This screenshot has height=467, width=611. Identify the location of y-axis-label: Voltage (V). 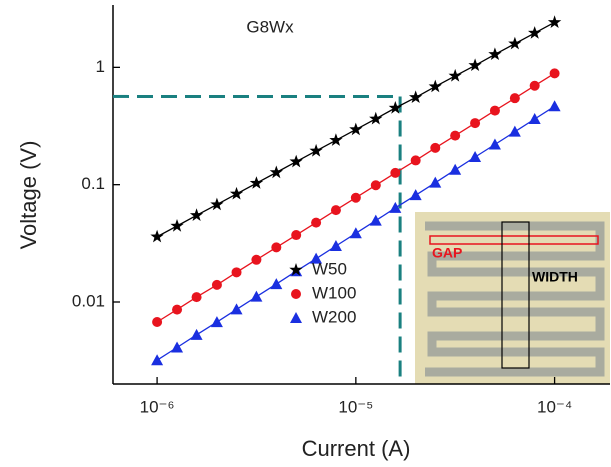
(28, 195).